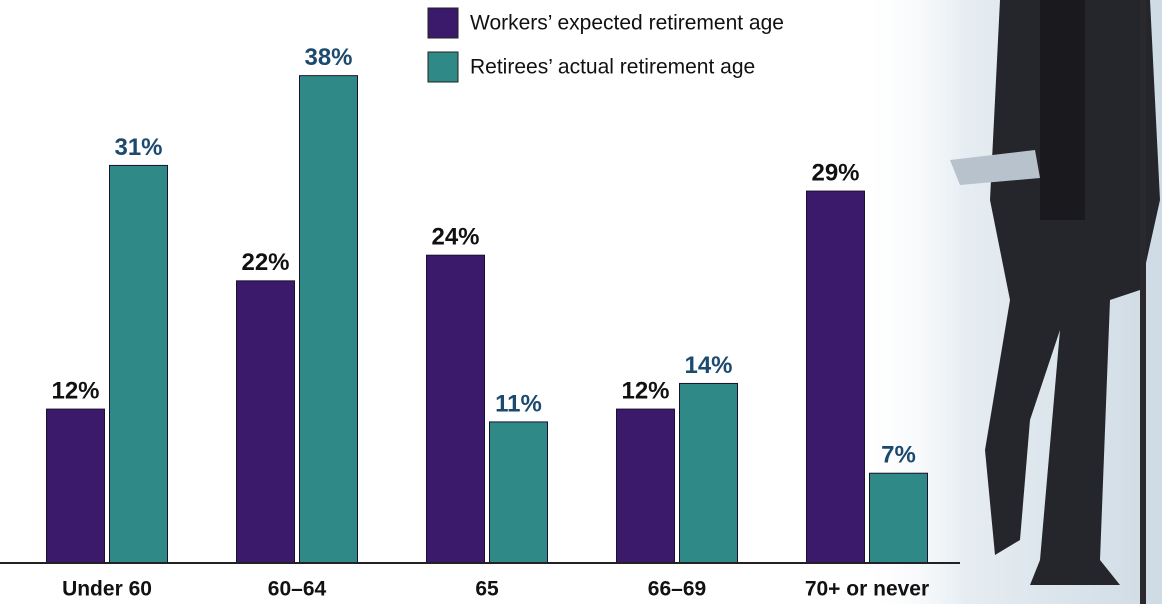 The width and height of the screenshot is (1162, 604). I want to click on legend-label: Retirees’ actual retirement age, so click(612, 67).